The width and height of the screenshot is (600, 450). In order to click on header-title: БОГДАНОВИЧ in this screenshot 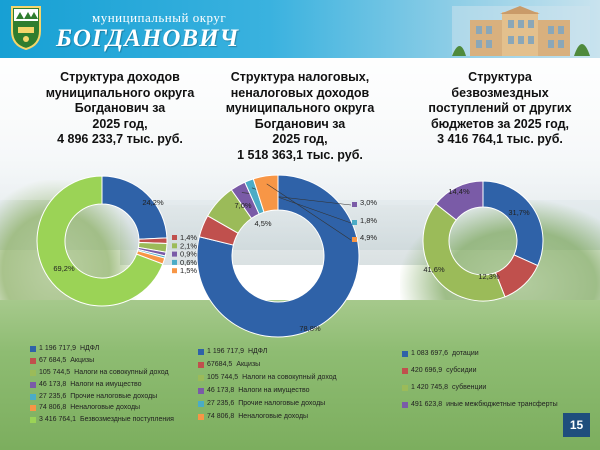, I will do `click(148, 38)`.